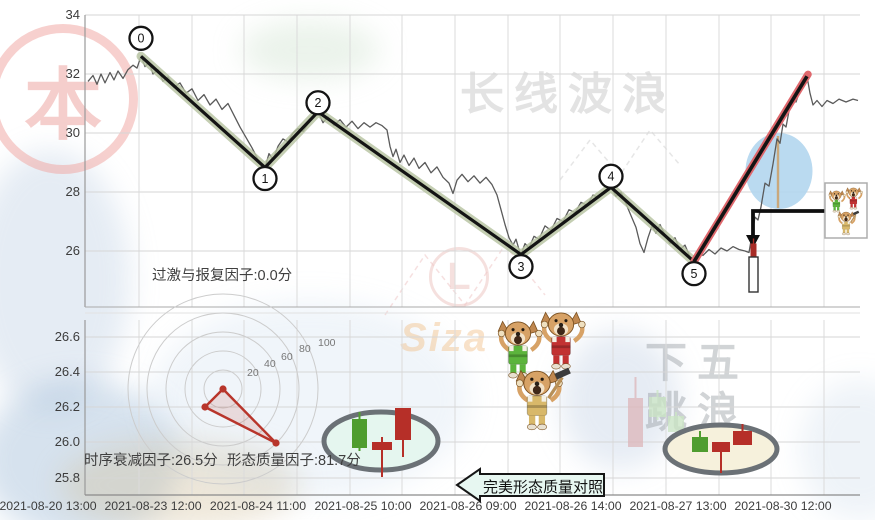  Describe the element at coordinates (779, 171) in the screenshot. I see `blue-ellipse-highlight` at that location.